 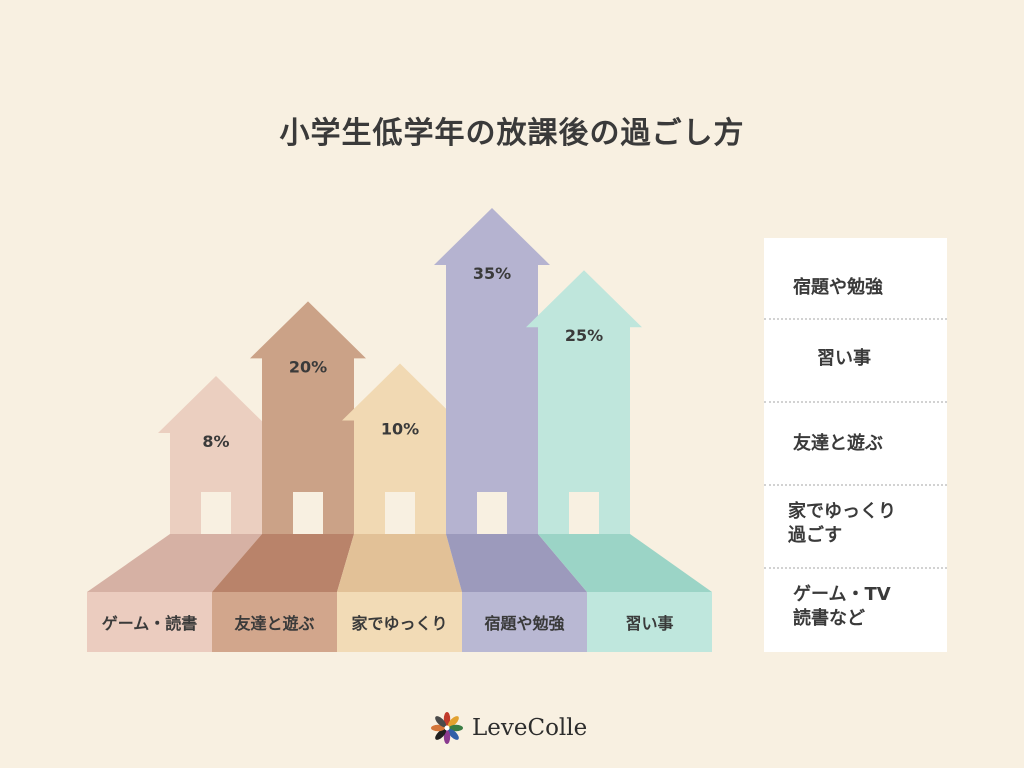 I want to click on category-label: 家でゆっくり, so click(x=399, y=623).